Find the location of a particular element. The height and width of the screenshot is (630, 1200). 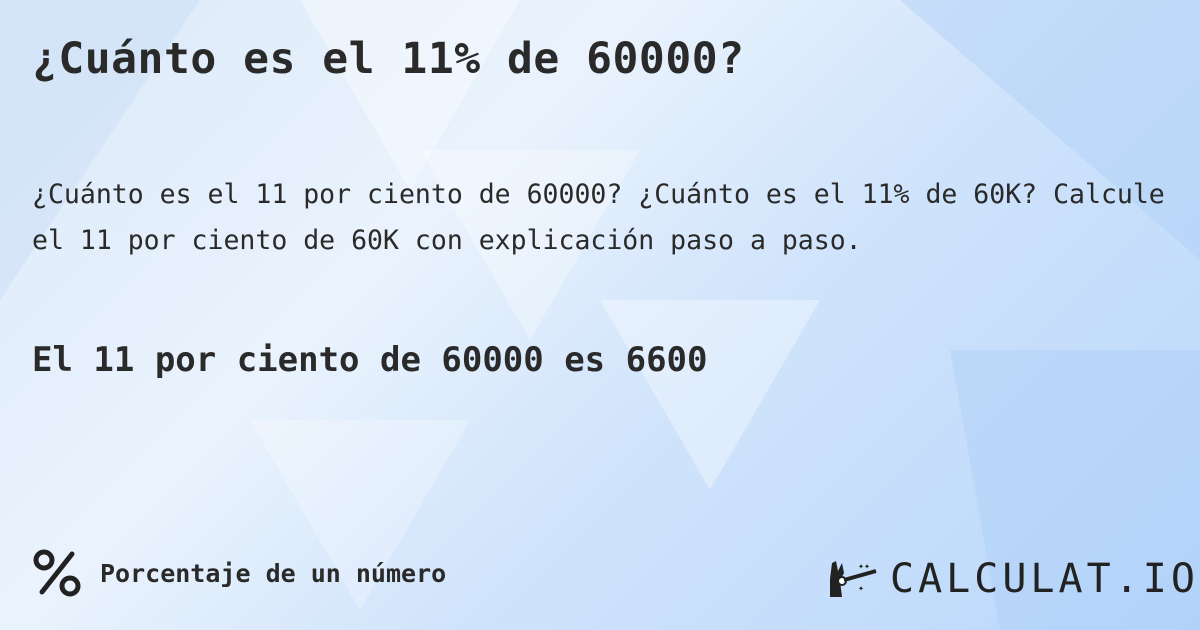

magic-wand-hand-icon: ✦✦ ✦ is located at coordinates (853, 579).